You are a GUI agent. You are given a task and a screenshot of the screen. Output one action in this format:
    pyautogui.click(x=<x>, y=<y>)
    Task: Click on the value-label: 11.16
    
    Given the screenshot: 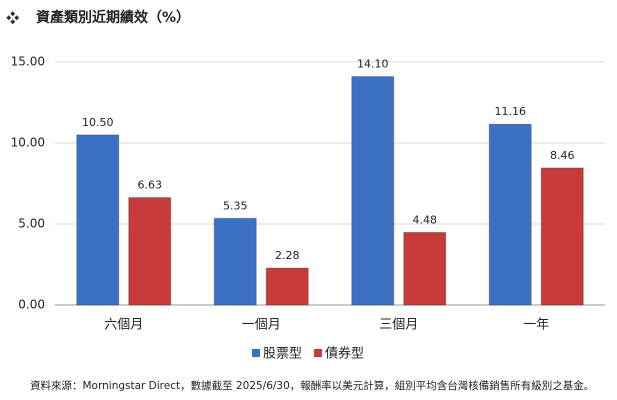 What is the action you would take?
    pyautogui.click(x=511, y=111)
    